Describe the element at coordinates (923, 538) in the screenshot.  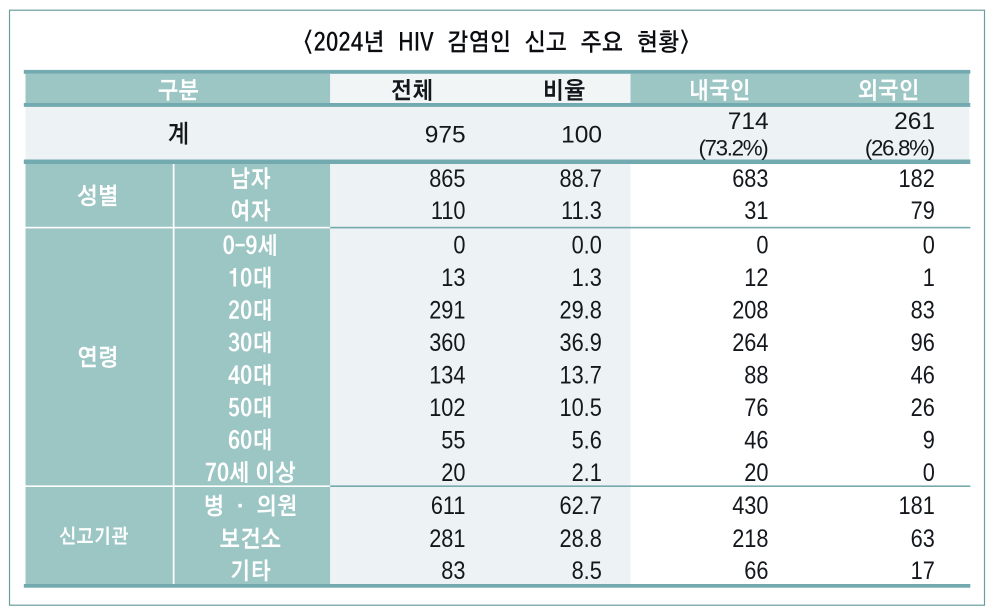
I see `svg-text: 63` at that location.